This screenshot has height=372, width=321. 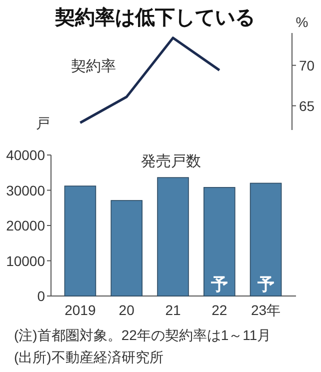 I want to click on y-axis-title: %, so click(x=302, y=22).